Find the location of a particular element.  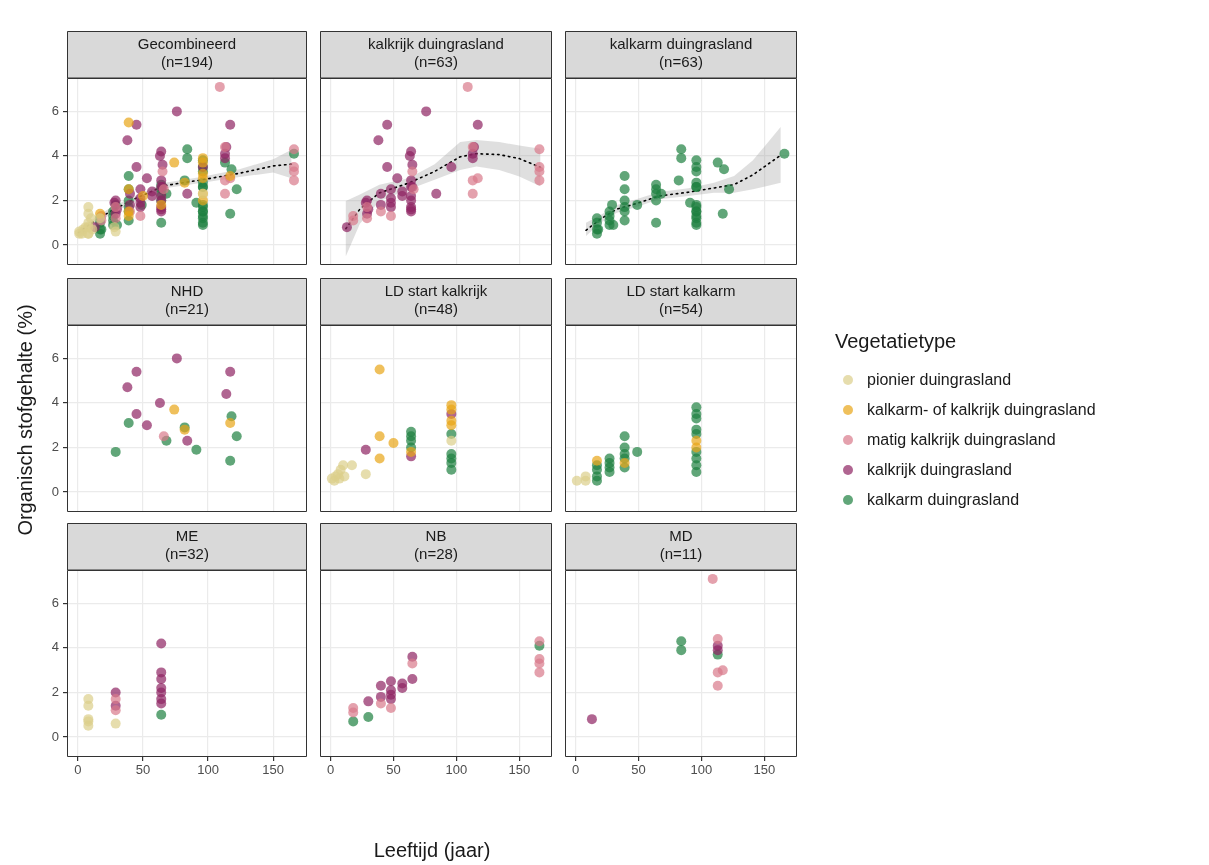

chart-title: LD start kalkarm (n=54) is located at coordinates (681, 300).